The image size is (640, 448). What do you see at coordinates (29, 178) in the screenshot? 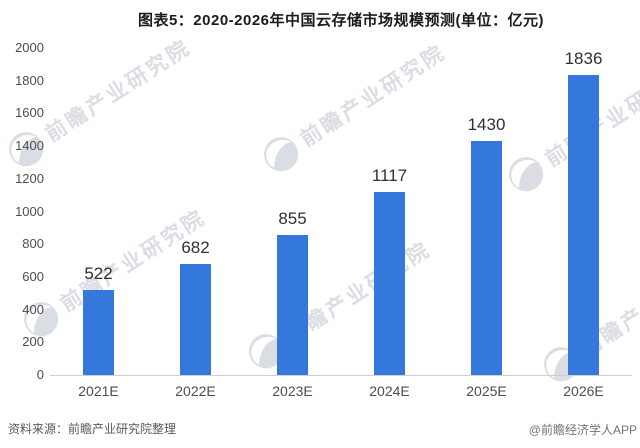
I see `y-tick-label: 1200` at bounding box center [29, 178].